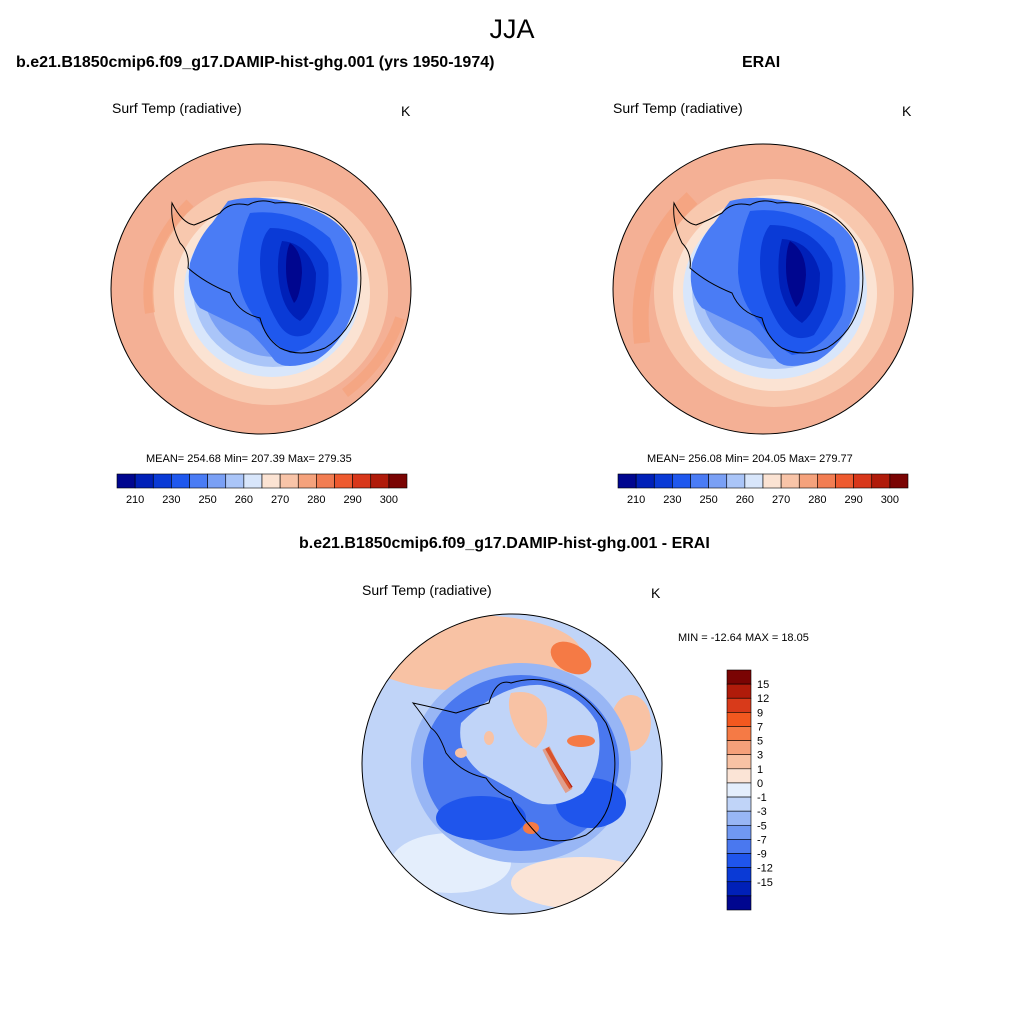 The image size is (1024, 1024). Describe the element at coordinates (763, 699) in the screenshot. I see `colorbar-tick-label: 12` at that location.